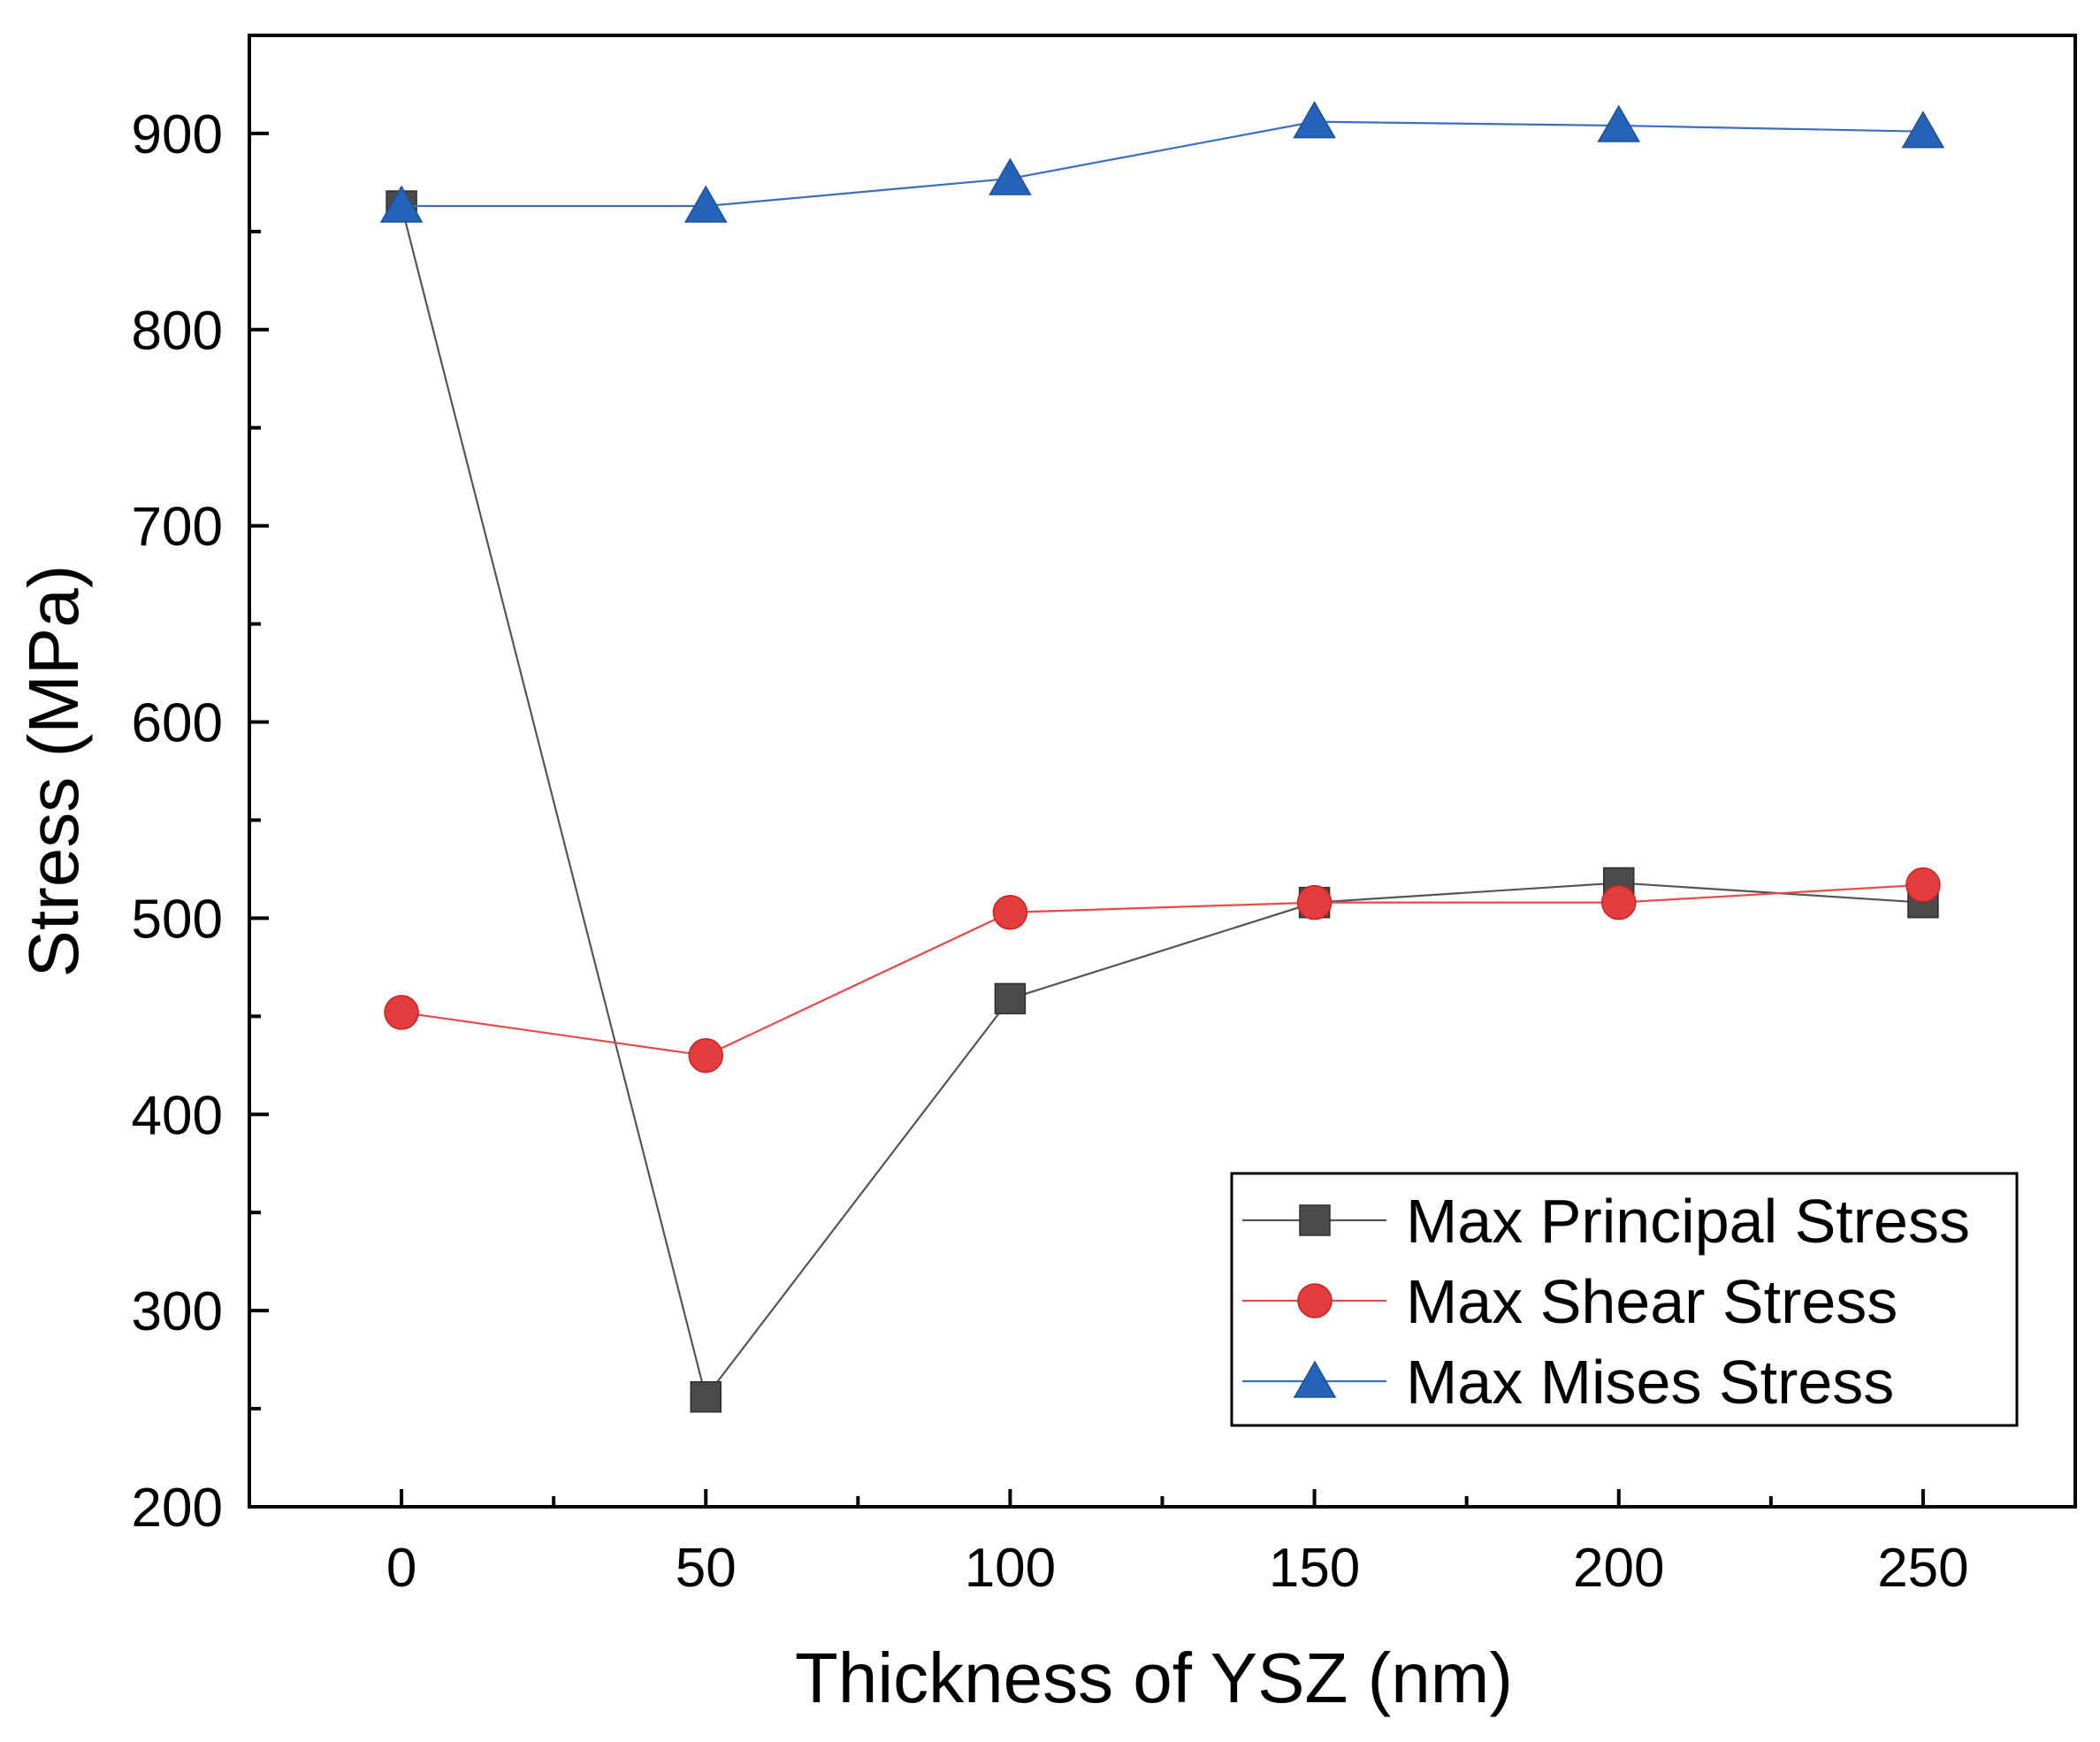  I want to click on legend-marker-max-shear-stress, so click(1315, 1300).